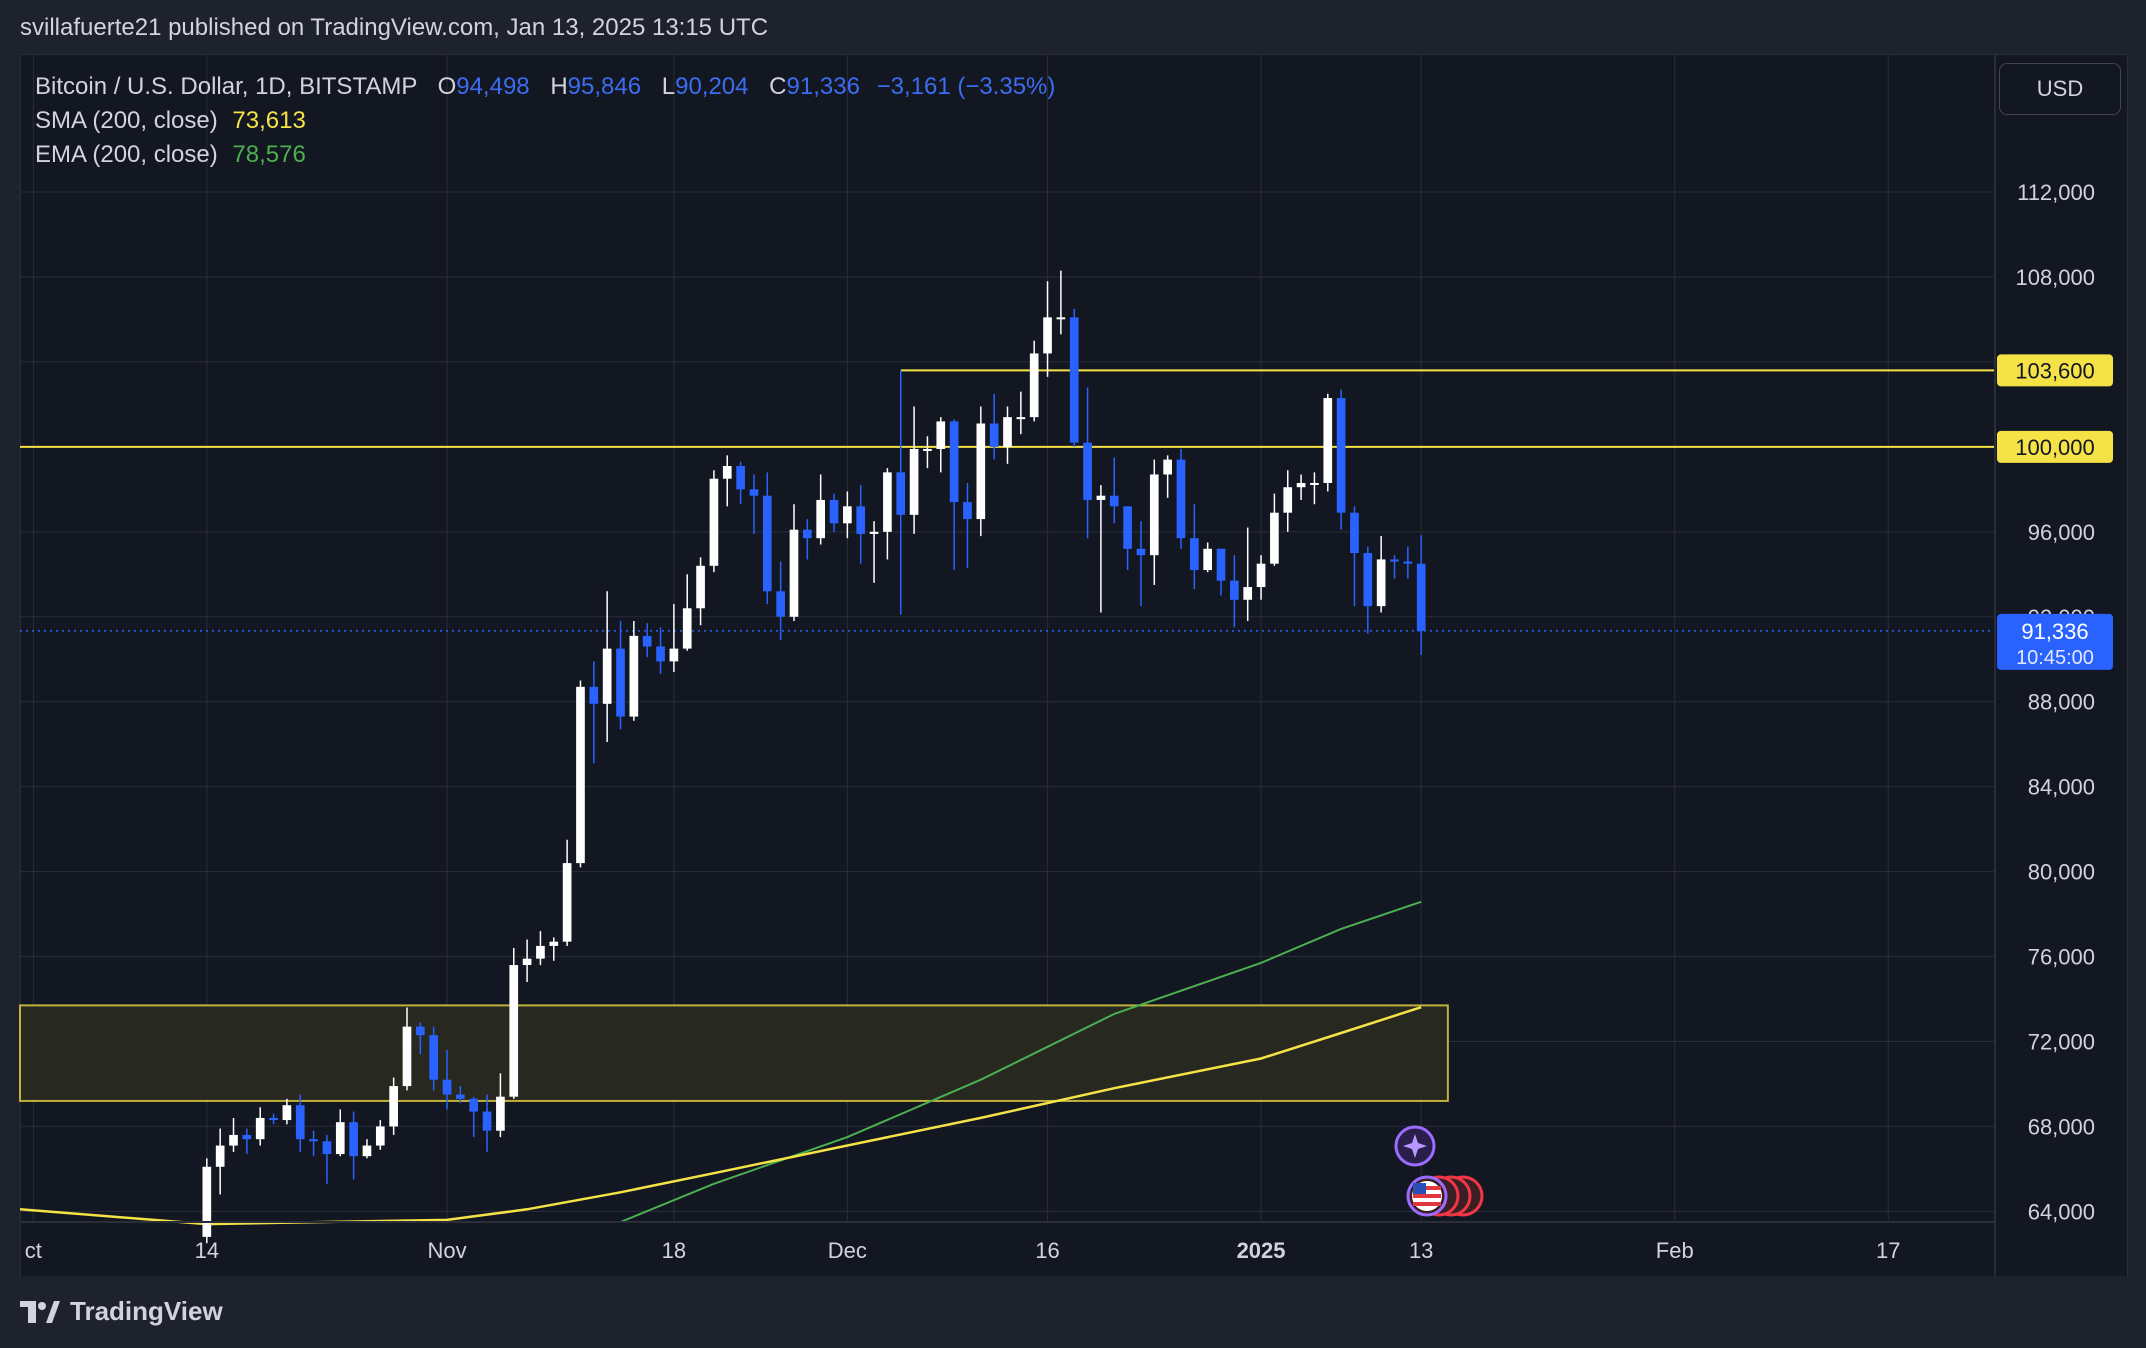 The height and width of the screenshot is (1348, 2146). What do you see at coordinates (226, 86) in the screenshot?
I see `symbol-name: Bitcoin / U.S. Dollar, 1D, BITSTAMP` at bounding box center [226, 86].